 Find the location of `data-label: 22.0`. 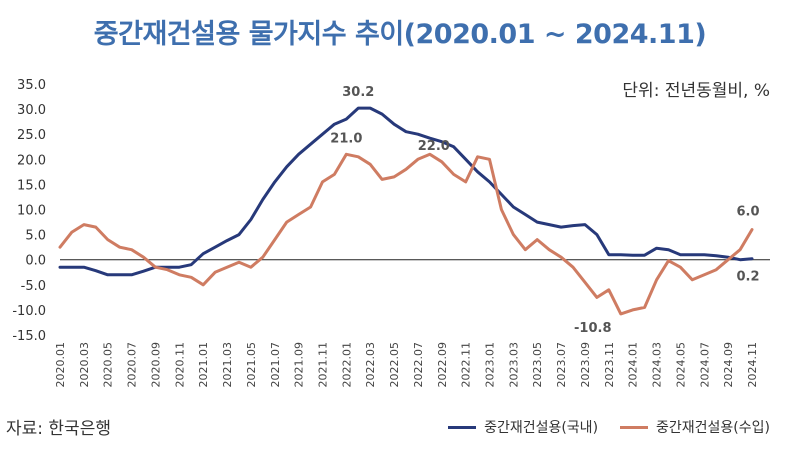

data-label: 22.0 is located at coordinates (434, 146).